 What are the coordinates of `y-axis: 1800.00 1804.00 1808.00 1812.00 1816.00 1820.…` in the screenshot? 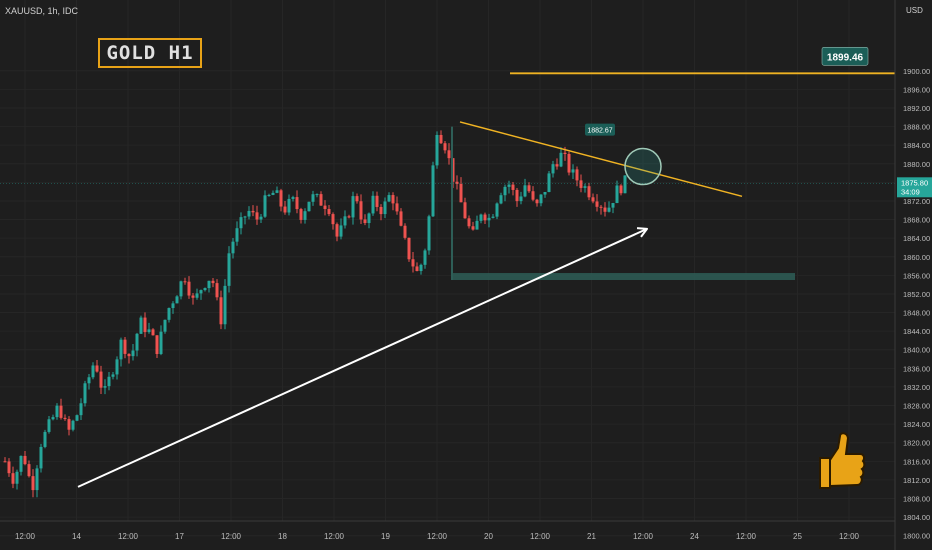 It's located at (912, 275).